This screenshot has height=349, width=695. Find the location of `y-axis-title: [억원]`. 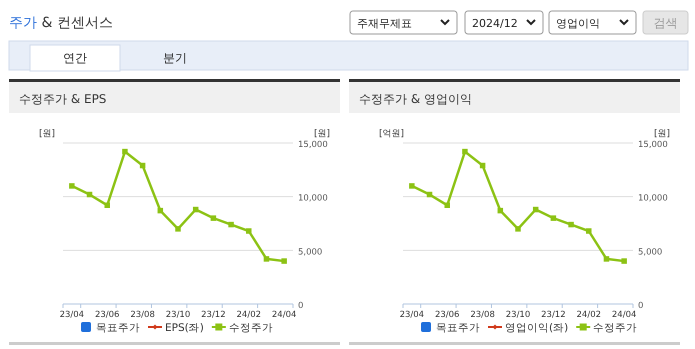

y-axis-title: [억원] is located at coordinates (391, 134).